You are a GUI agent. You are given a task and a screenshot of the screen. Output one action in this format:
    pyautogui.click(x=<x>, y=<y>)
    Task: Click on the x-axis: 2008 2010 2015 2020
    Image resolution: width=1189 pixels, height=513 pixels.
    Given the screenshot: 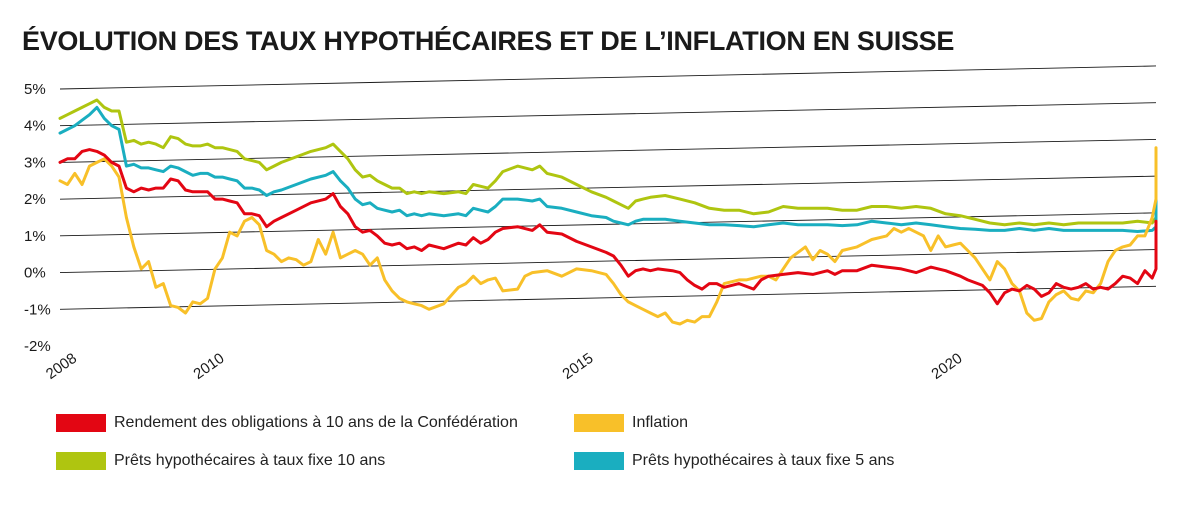 What is the action you would take?
    pyautogui.click(x=504, y=366)
    